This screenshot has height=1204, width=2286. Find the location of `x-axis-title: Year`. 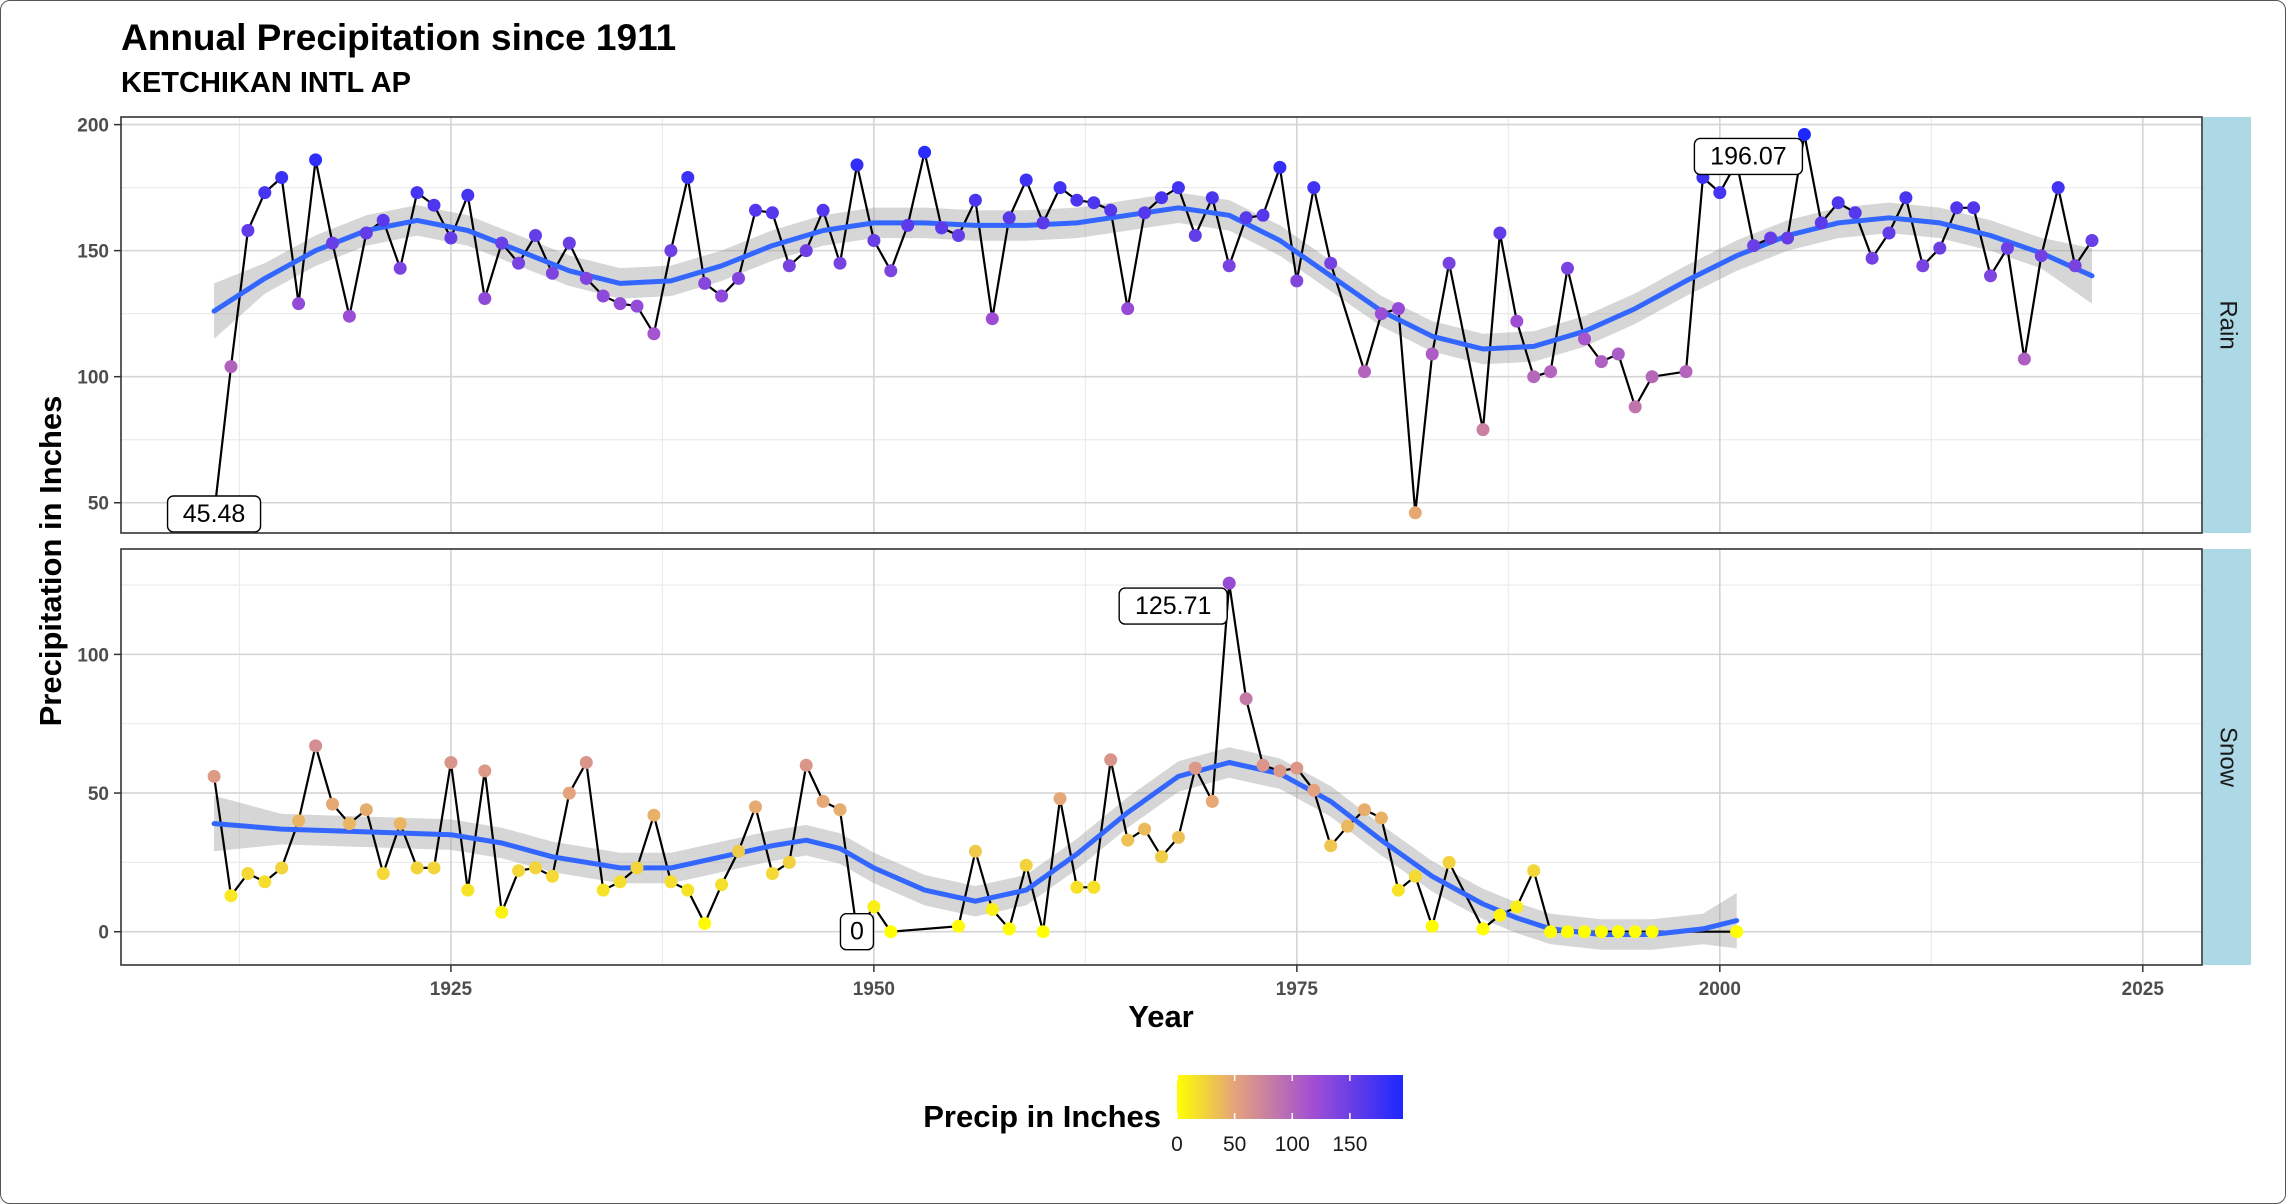

x-axis-title: Year is located at coordinates (1161, 1016).